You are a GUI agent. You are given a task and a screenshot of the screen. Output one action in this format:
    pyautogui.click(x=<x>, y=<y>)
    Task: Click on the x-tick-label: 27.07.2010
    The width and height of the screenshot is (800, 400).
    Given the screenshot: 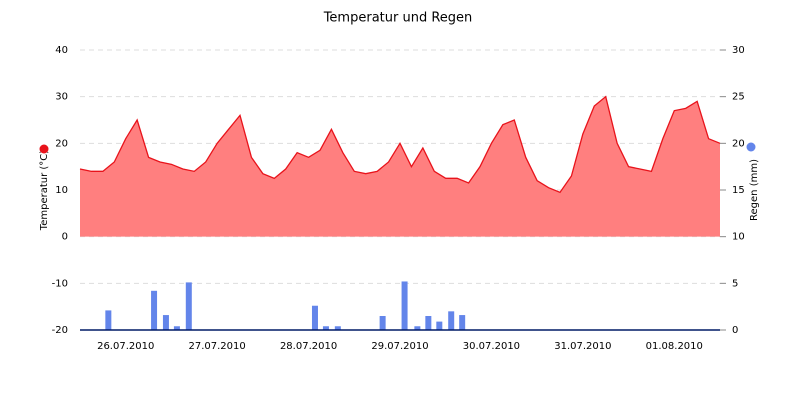 What is the action you would take?
    pyautogui.click(x=217, y=346)
    